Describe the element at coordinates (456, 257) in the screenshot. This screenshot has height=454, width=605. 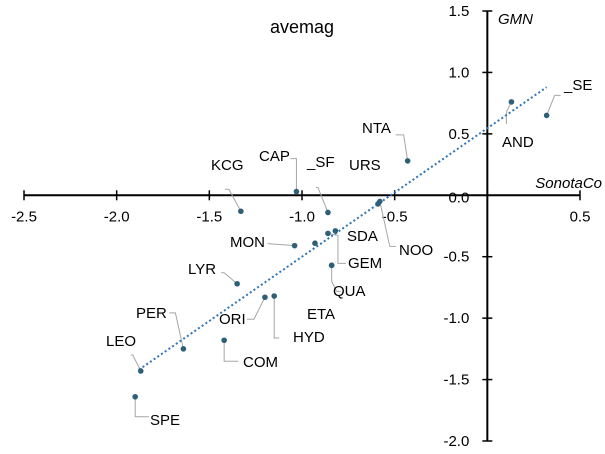
I see `y-tick-label: -0.5` at that location.